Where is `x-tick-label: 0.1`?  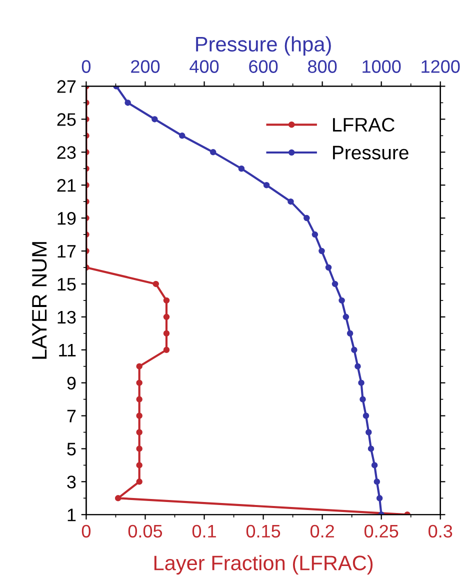 x-tick-label: 0.1 is located at coordinates (204, 531).